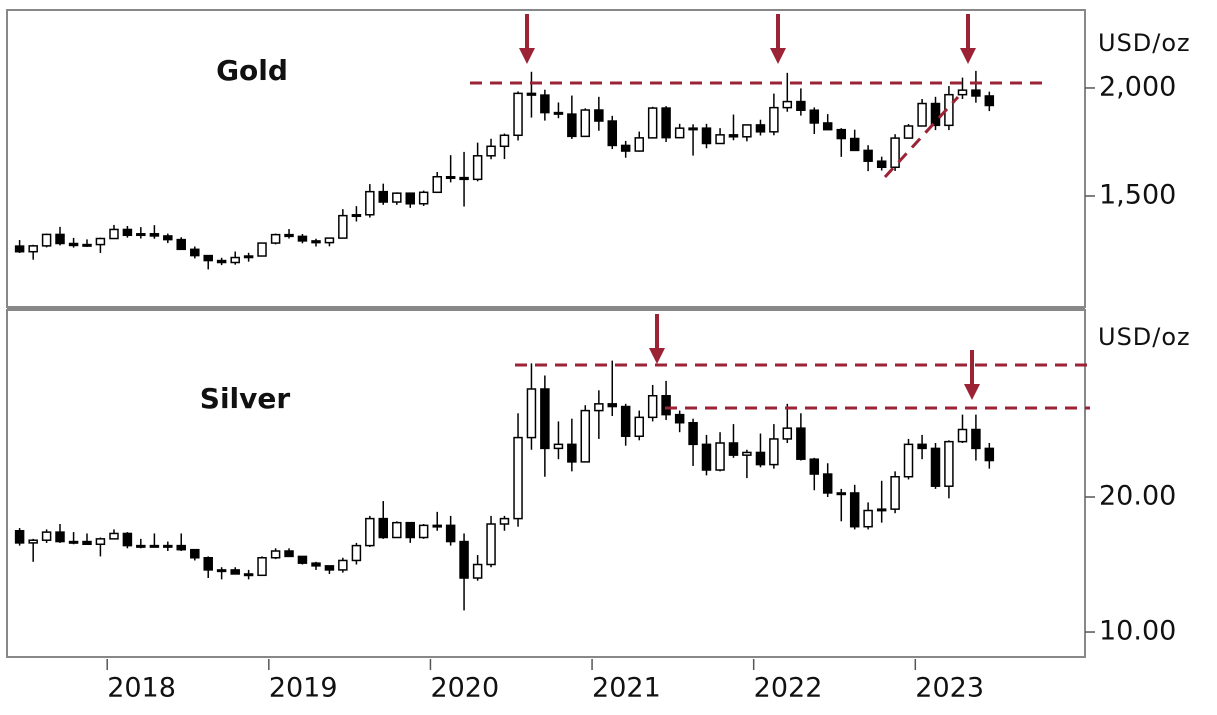 This screenshot has width=1217, height=715. I want to click on x-tick-label: 2021, so click(626, 688).